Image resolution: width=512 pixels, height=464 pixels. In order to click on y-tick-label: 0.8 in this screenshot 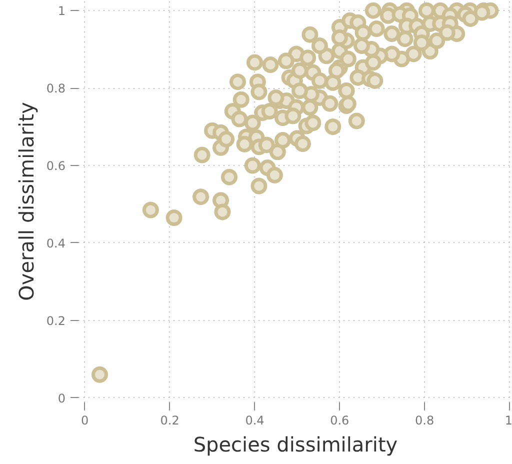, I will do `click(56, 89)`.